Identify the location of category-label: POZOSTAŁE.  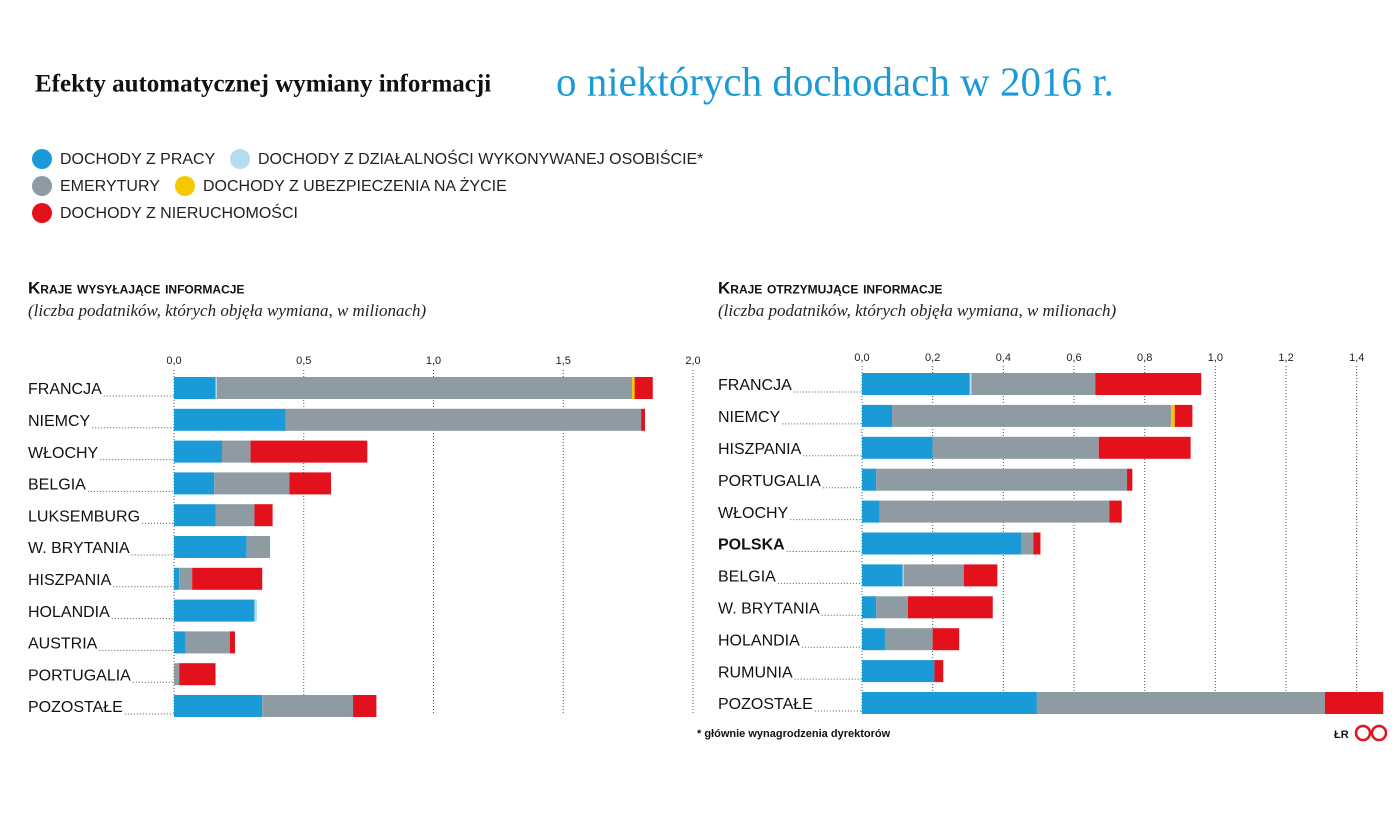
(765, 704).